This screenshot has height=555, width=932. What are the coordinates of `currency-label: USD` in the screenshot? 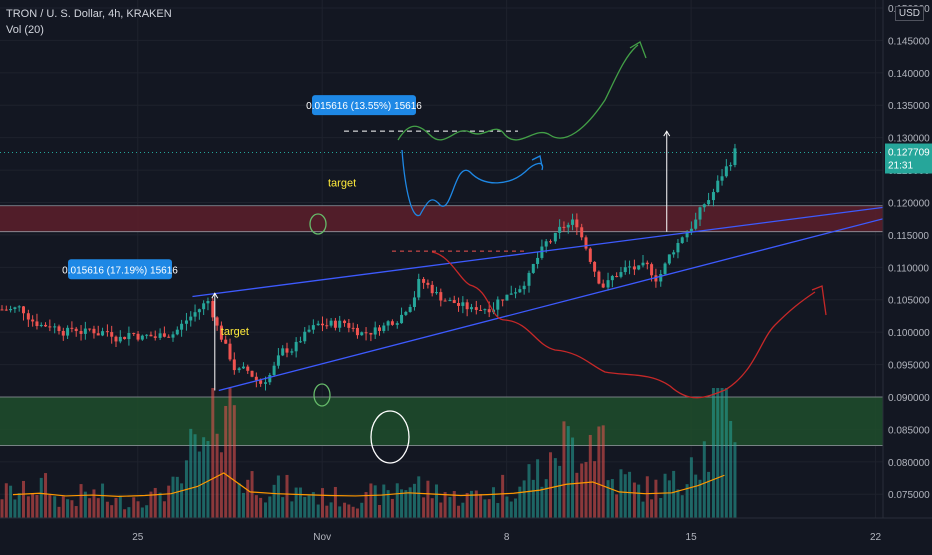 It's located at (909, 13).